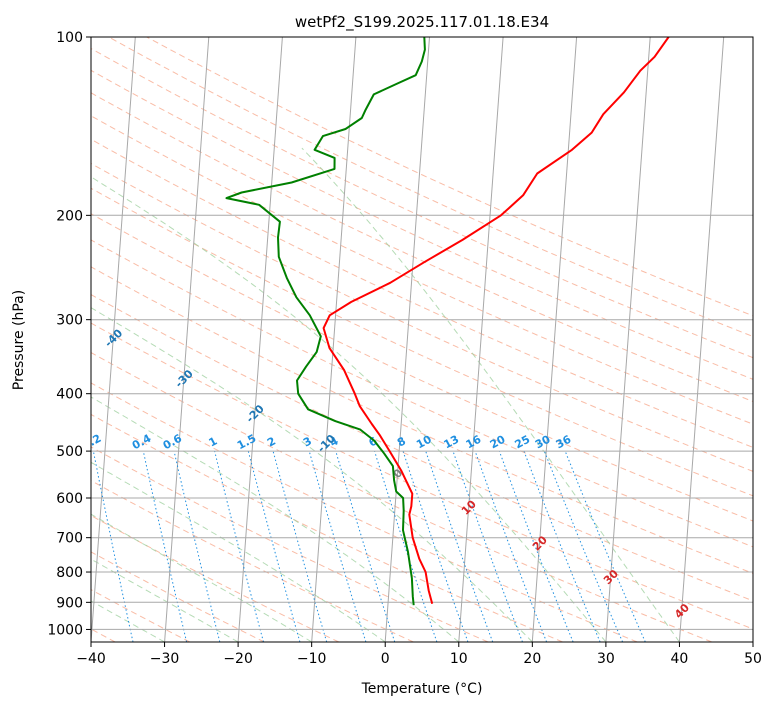 This screenshot has width=775, height=708. I want to click on mixing-ratio-label: 10, so click(424, 442).